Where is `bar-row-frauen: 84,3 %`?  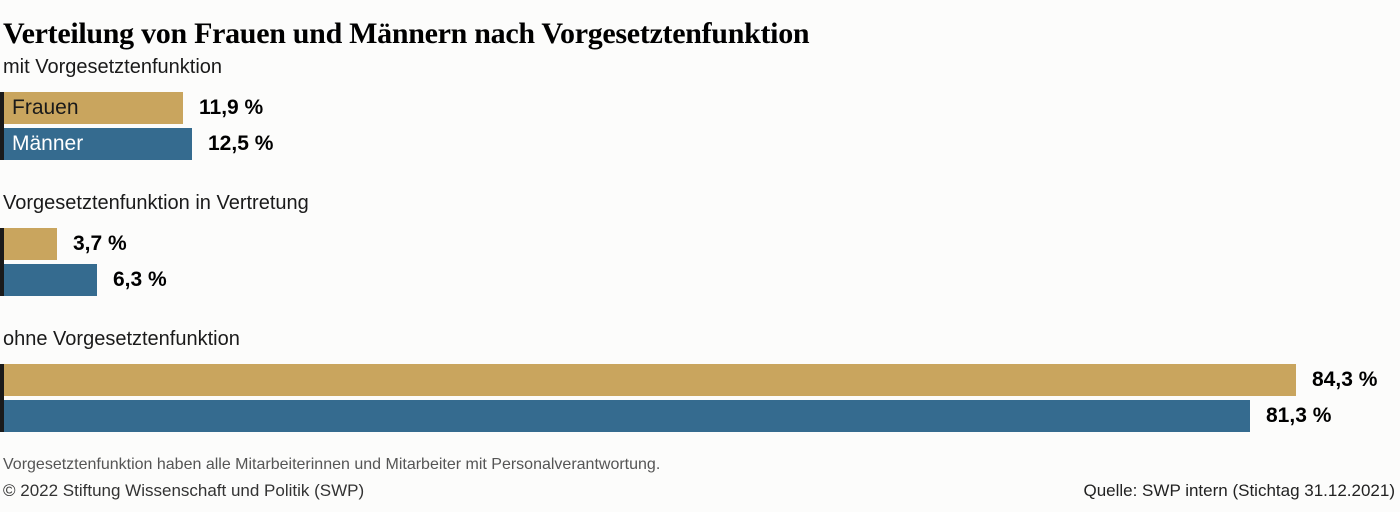 bar-row-frauen: 84,3 % is located at coordinates (700, 380).